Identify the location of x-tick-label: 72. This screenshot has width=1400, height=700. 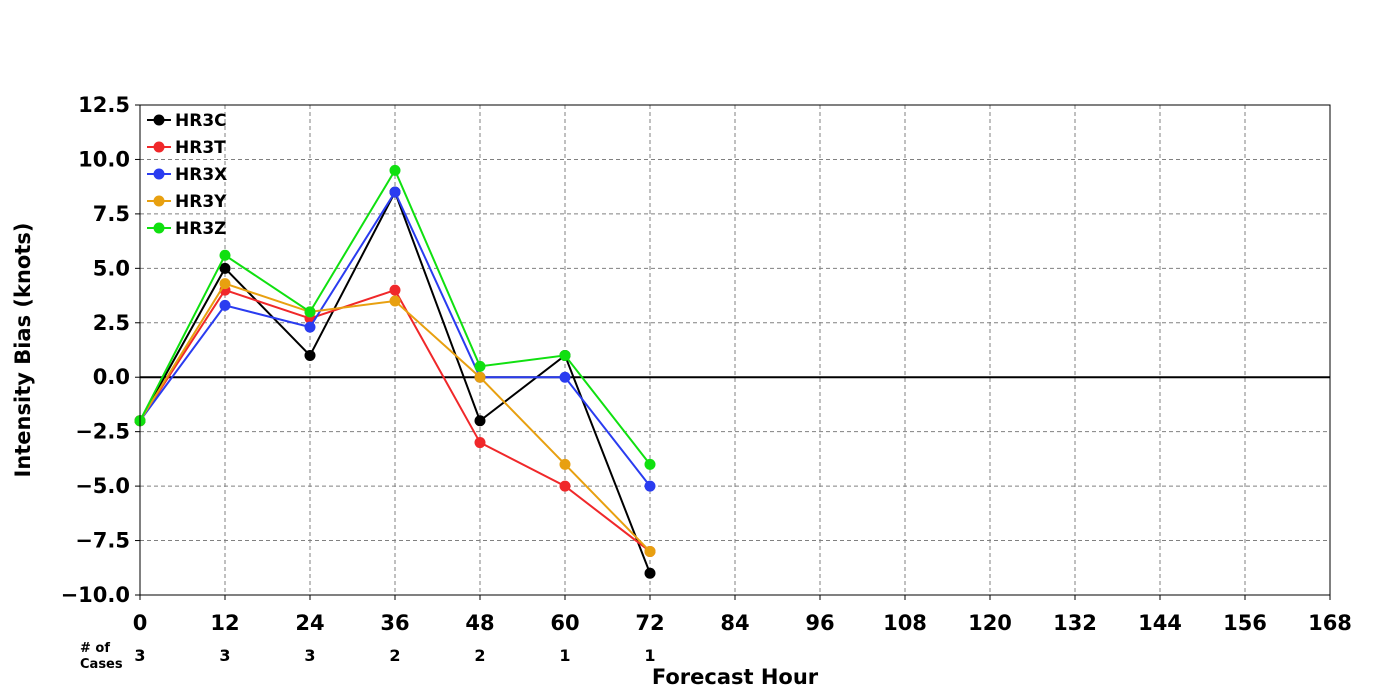
(649, 623).